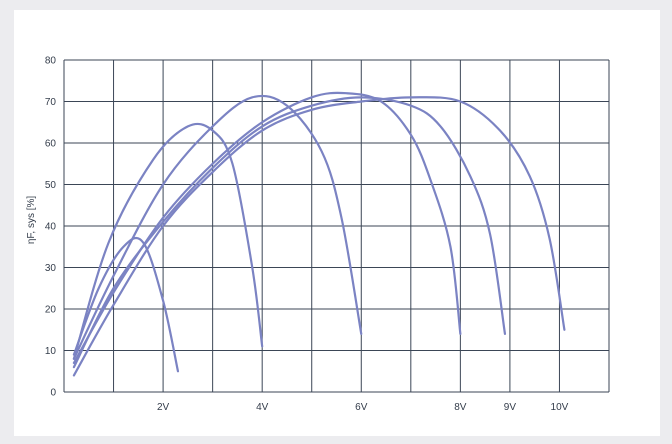 This screenshot has height=444, width=672. Describe the element at coordinates (163, 407) in the screenshot. I see `x-tick-label: 2V` at that location.